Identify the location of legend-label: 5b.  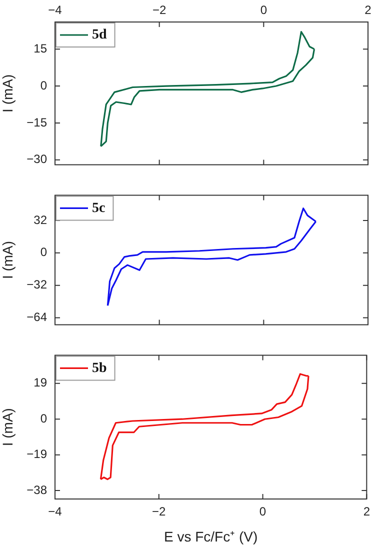
(99, 368).